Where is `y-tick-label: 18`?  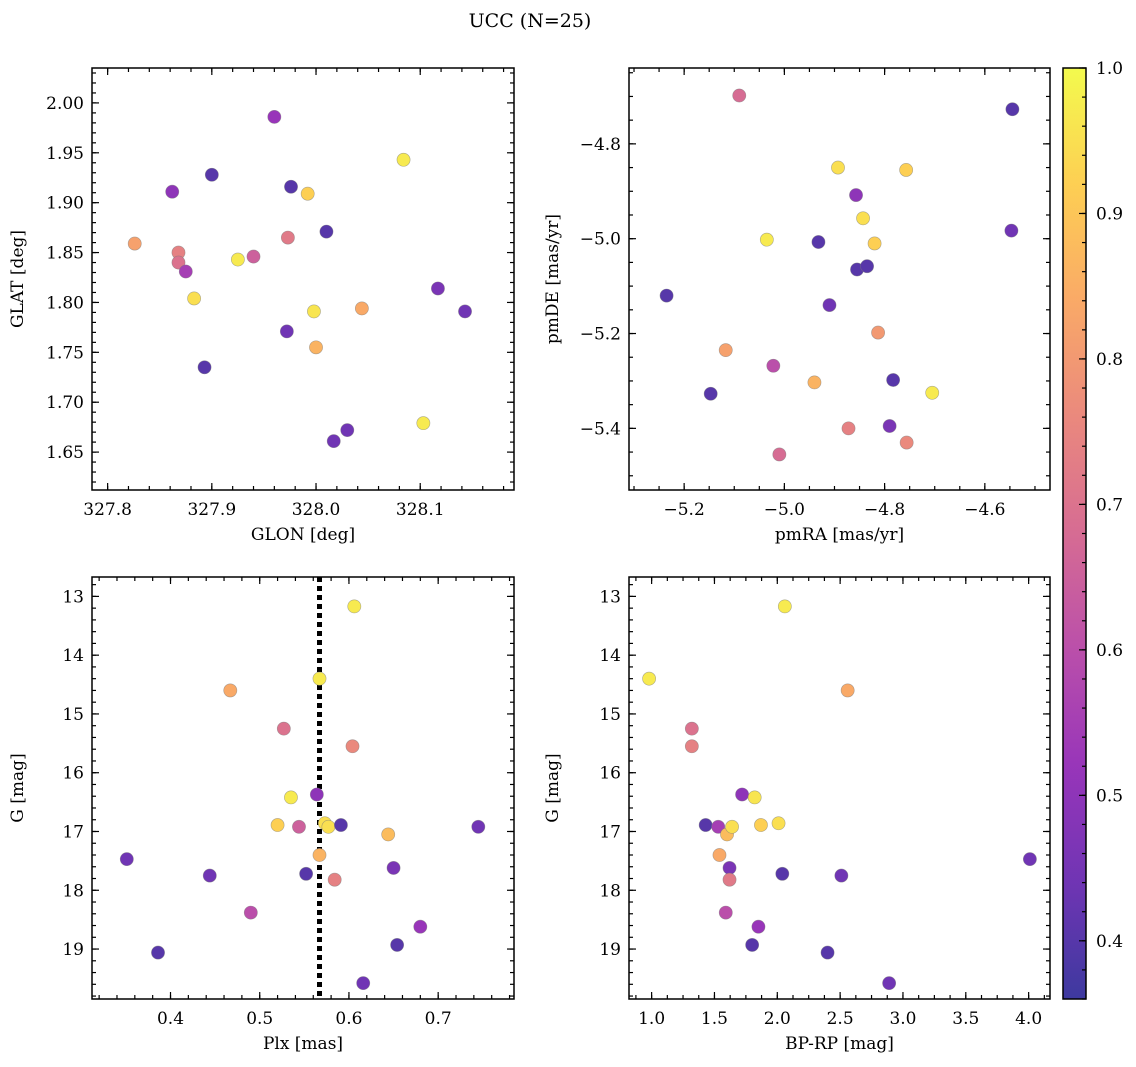 y-tick-label: 18 is located at coordinates (73, 891).